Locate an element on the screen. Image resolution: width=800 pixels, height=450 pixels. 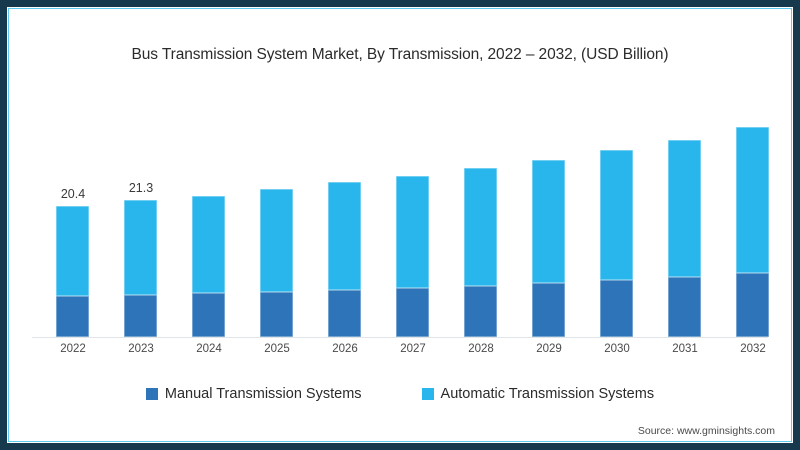
x-tick-2028: 2028 is located at coordinates (481, 349).